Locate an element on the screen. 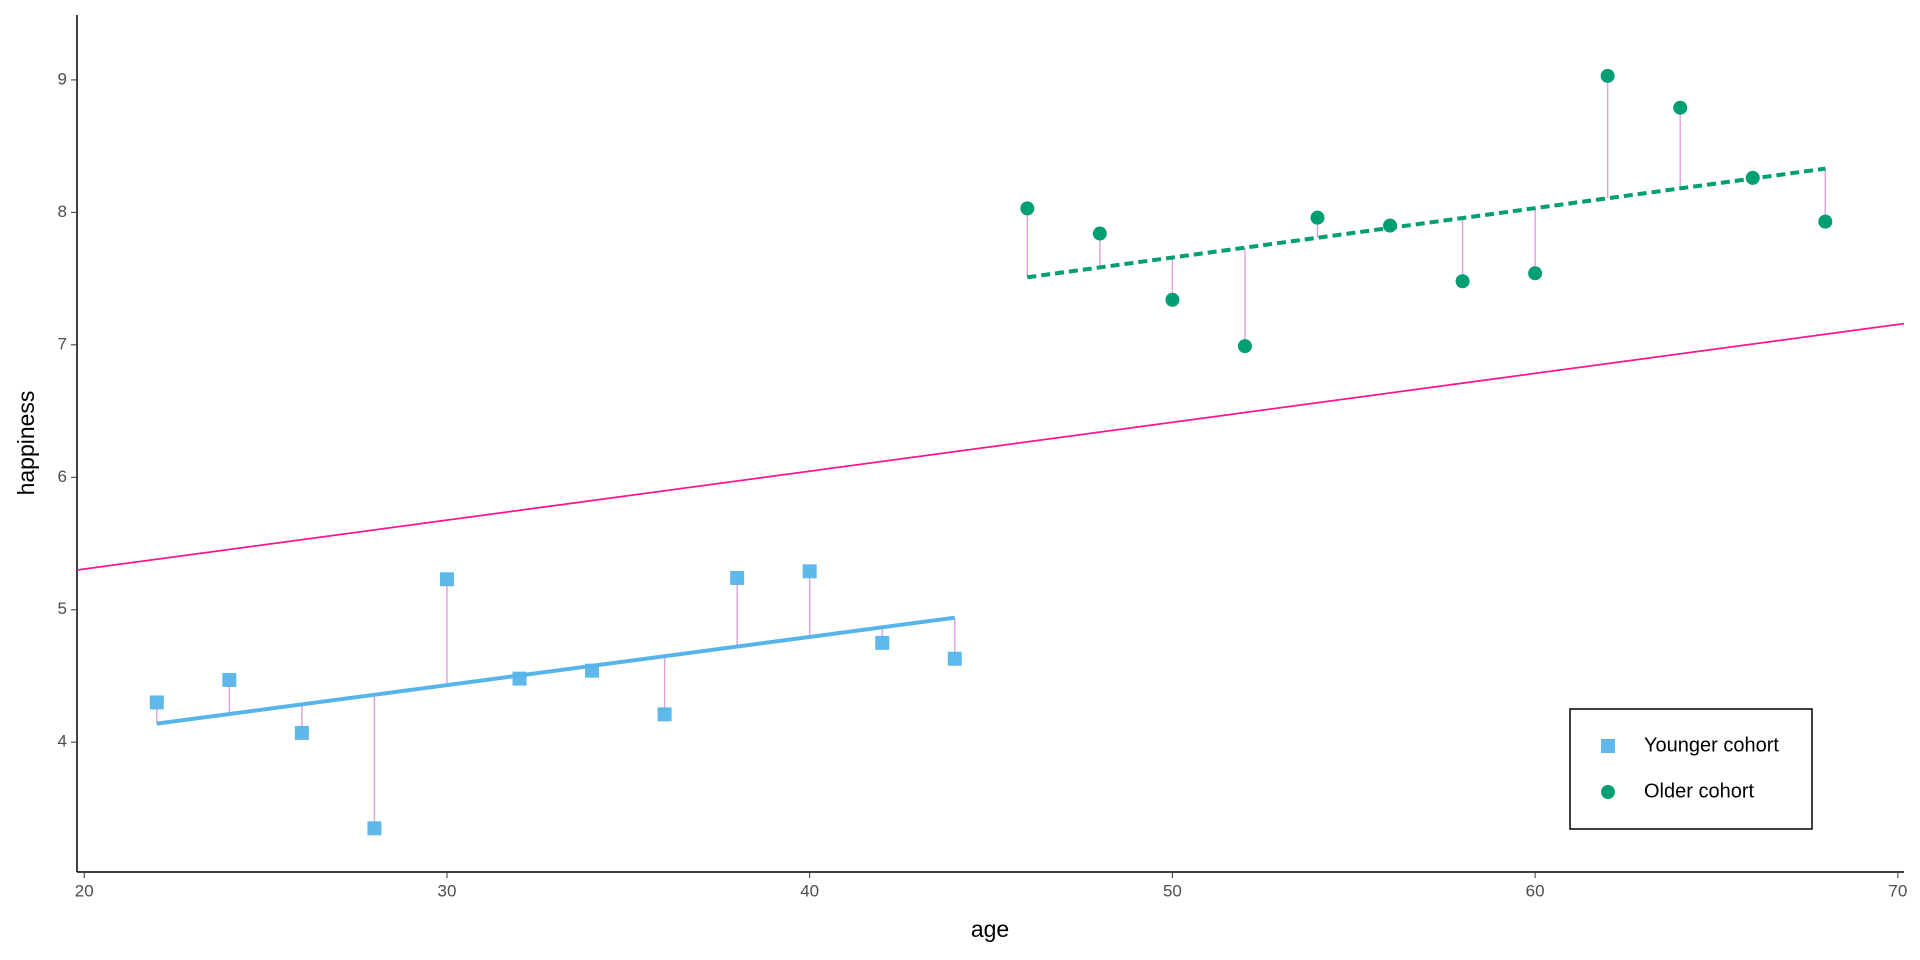 The width and height of the screenshot is (1920, 960). y-tick-label: 7 is located at coordinates (62, 343).